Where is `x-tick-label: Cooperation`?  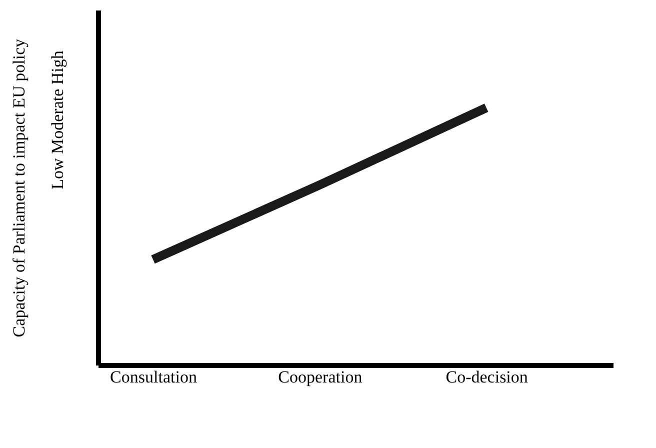
x-tick-label: Cooperation is located at coordinates (320, 377).